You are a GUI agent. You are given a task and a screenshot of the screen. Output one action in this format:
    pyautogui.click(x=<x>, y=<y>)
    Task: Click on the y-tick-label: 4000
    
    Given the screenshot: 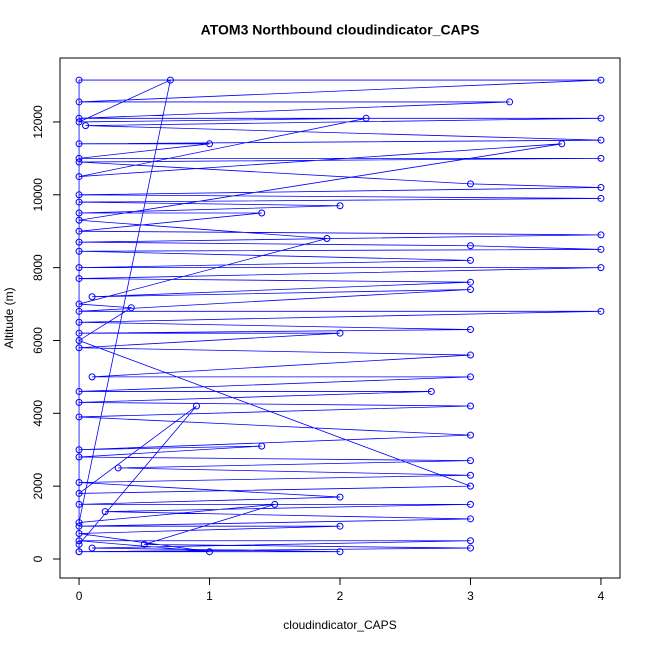 What is the action you would take?
    pyautogui.click(x=38, y=413)
    